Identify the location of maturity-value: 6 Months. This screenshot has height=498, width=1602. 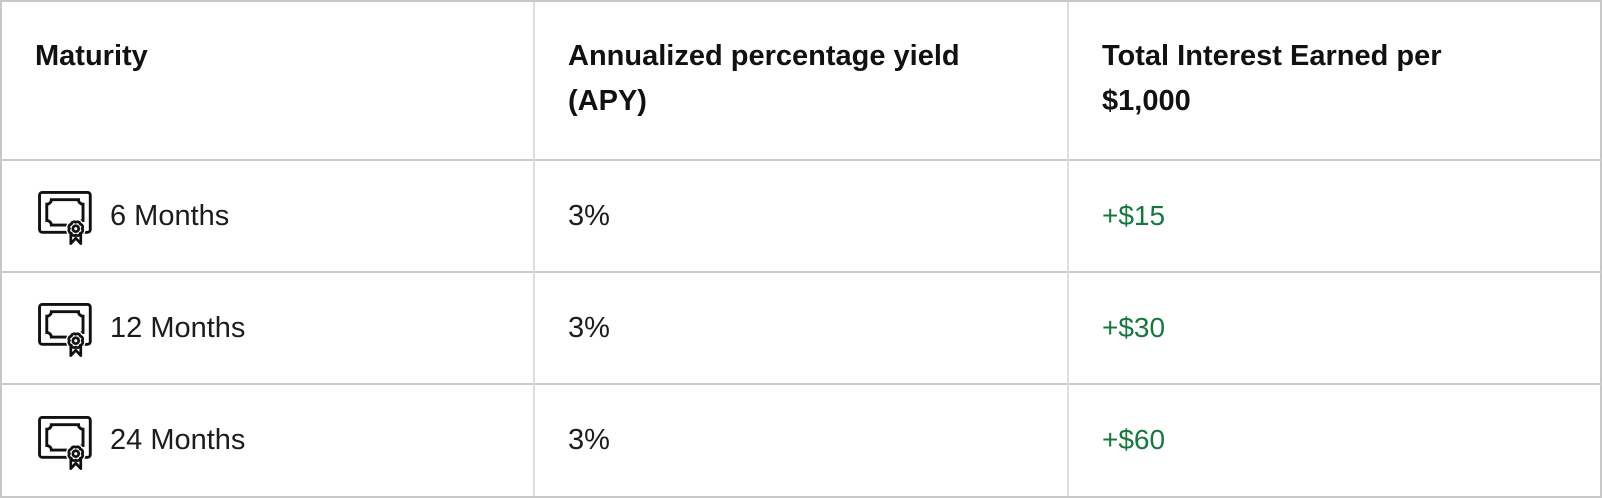
(170, 215).